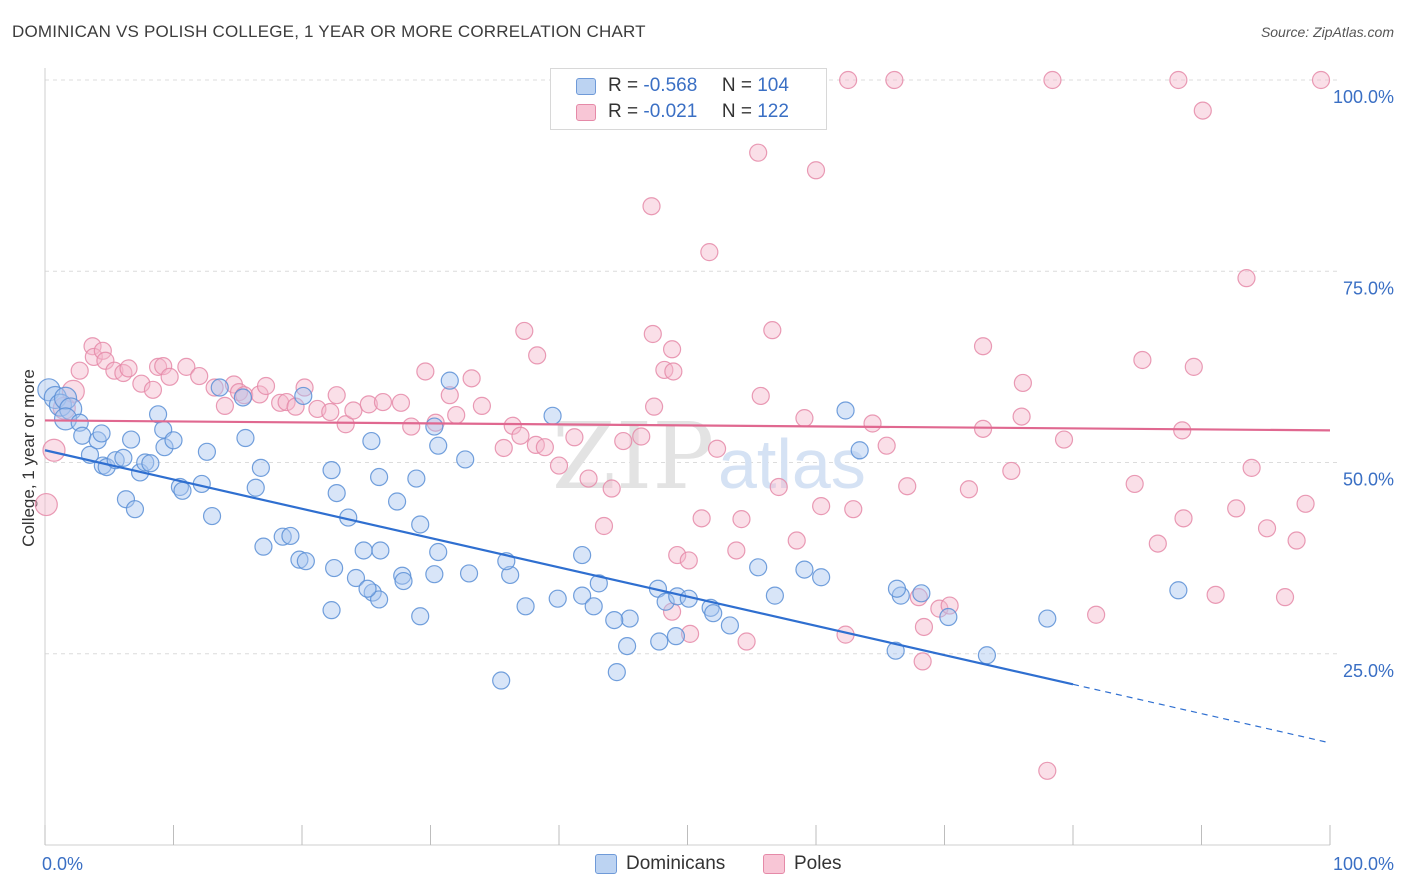 The image size is (1406, 892). What do you see at coordinates (818, 863) in the screenshot?
I see `bottom-legend-label-pink: Poles` at bounding box center [818, 863].